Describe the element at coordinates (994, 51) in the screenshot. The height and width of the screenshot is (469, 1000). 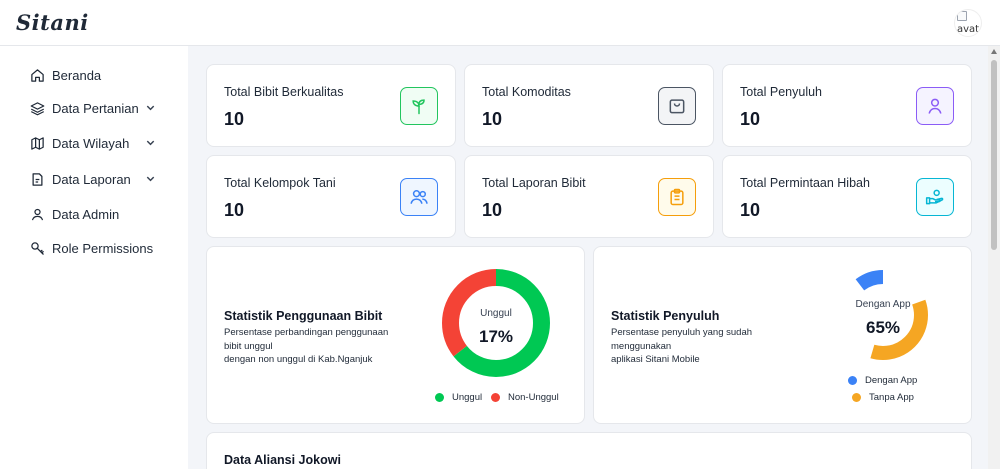
I see `scroll-up-arrow-icon` at that location.